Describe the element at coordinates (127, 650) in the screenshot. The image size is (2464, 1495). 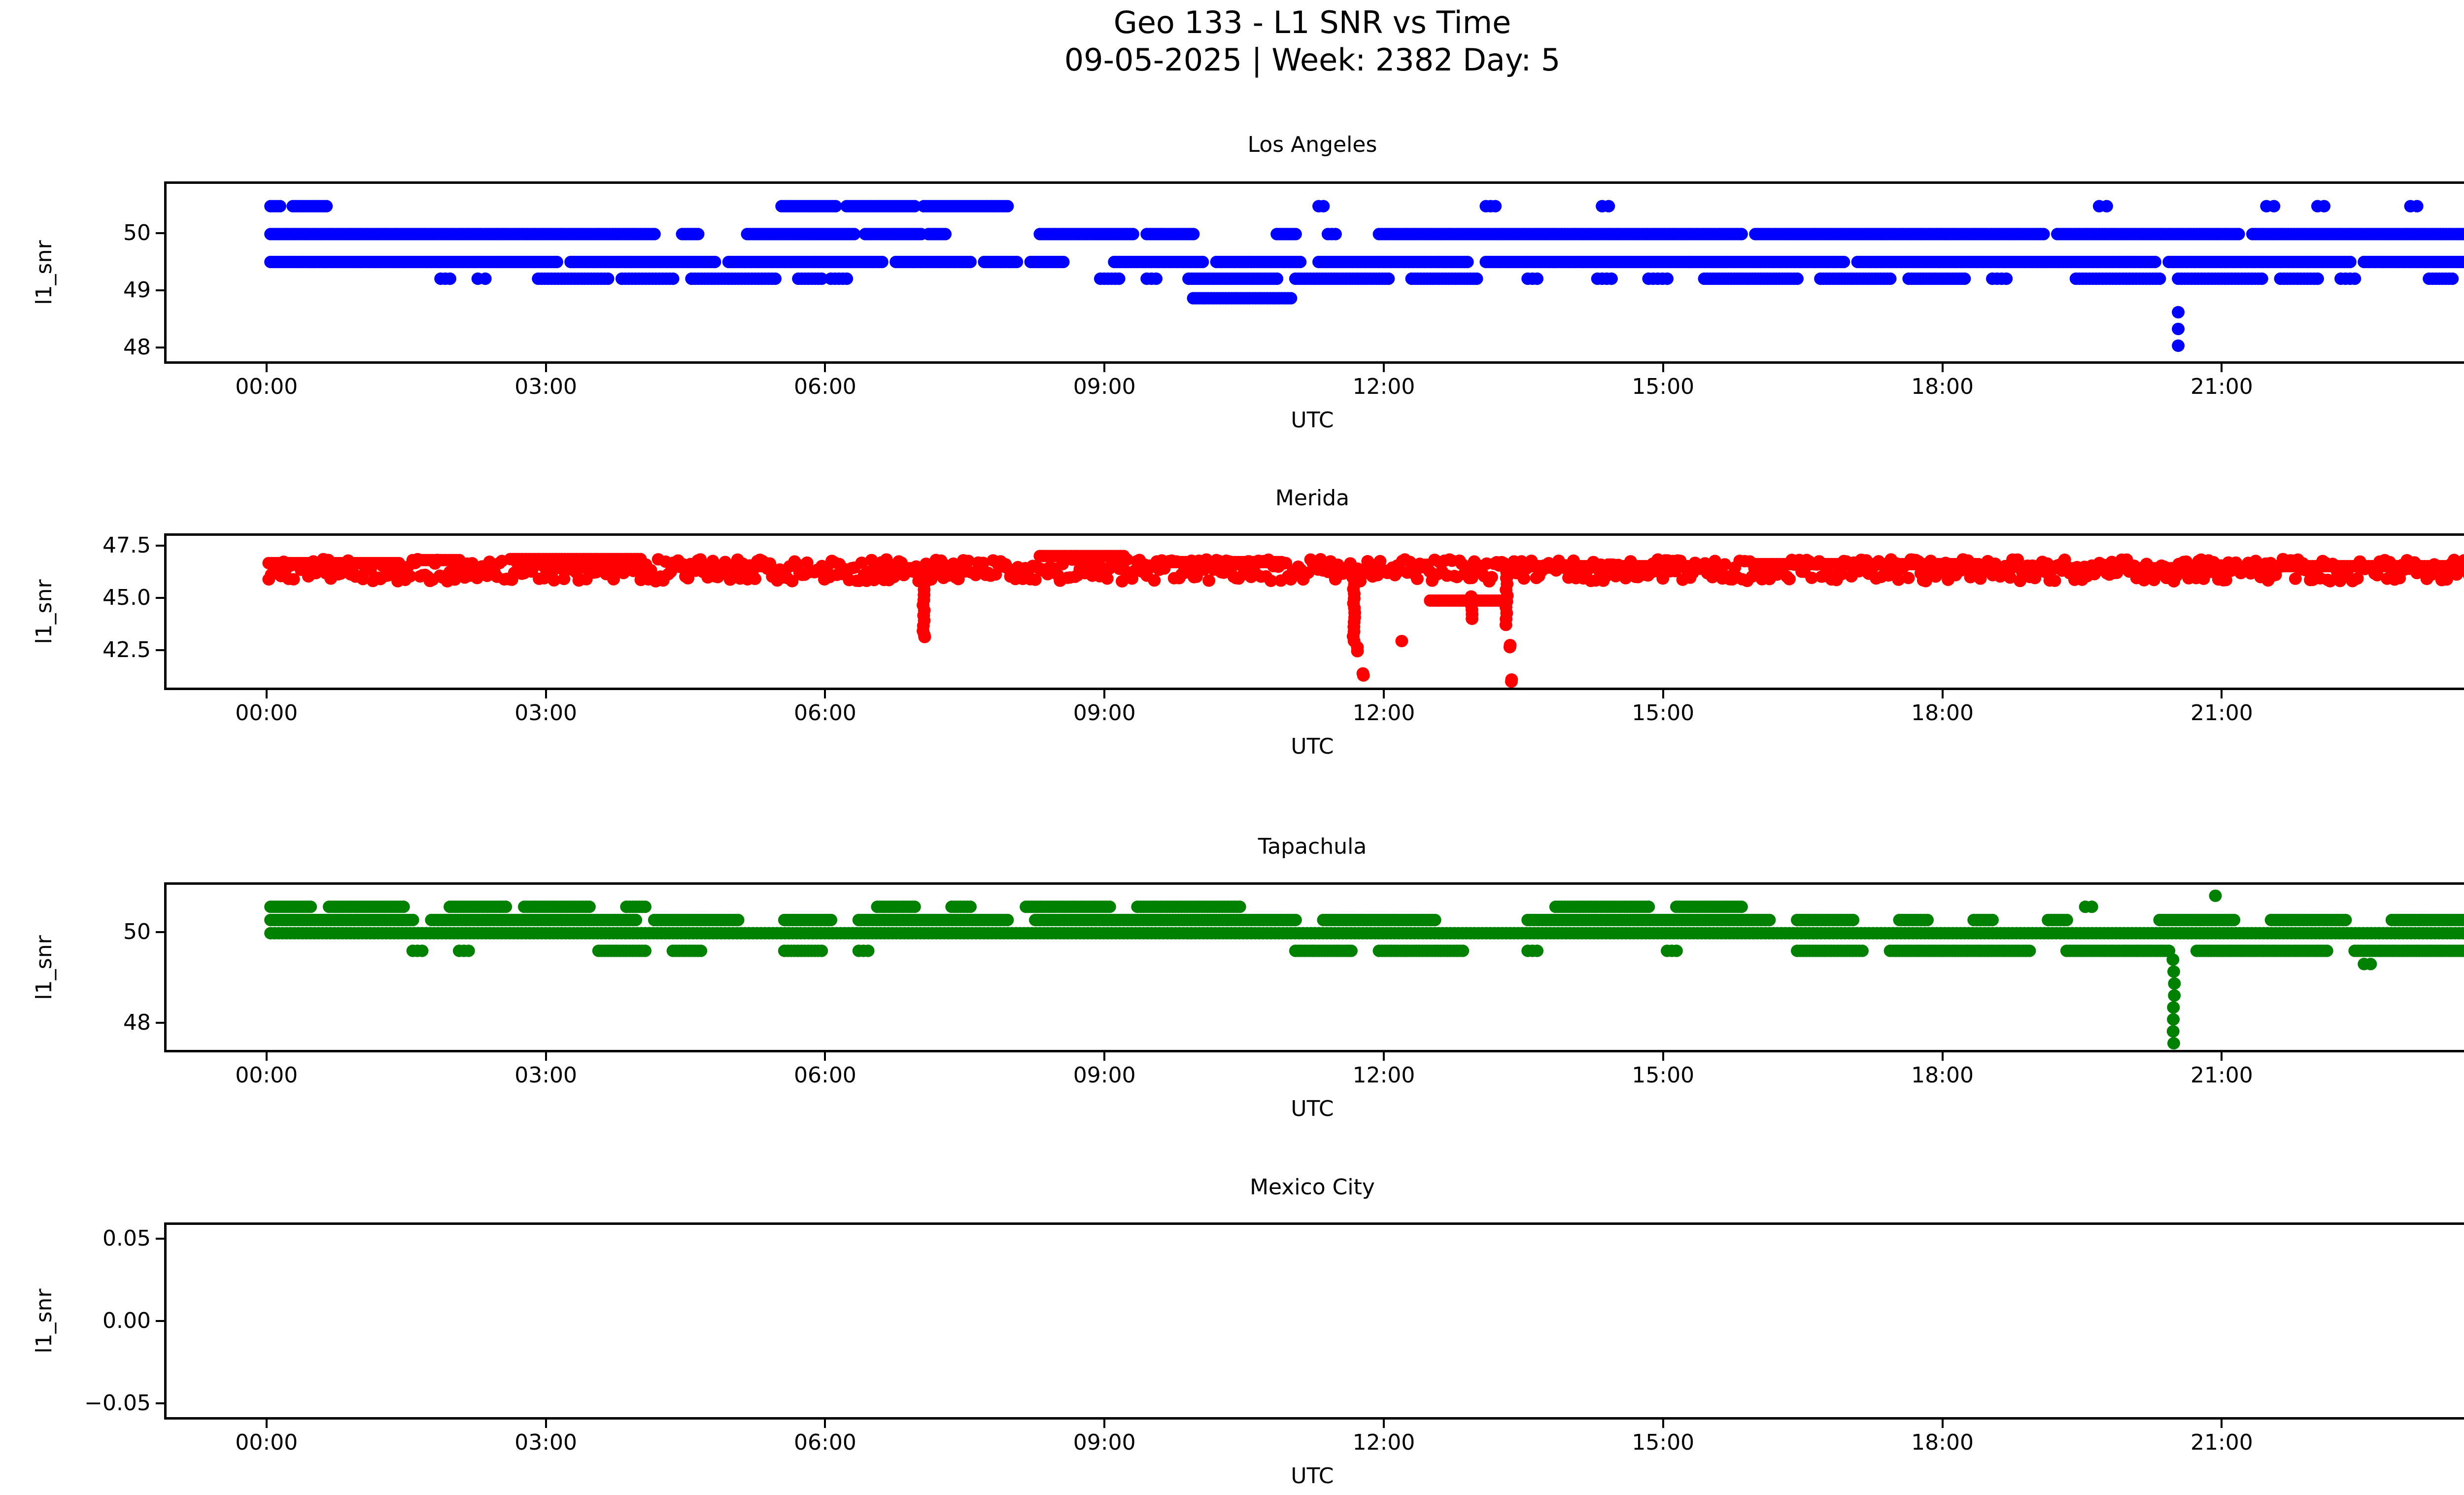
I see `y-tick-label: 42.5` at that location.